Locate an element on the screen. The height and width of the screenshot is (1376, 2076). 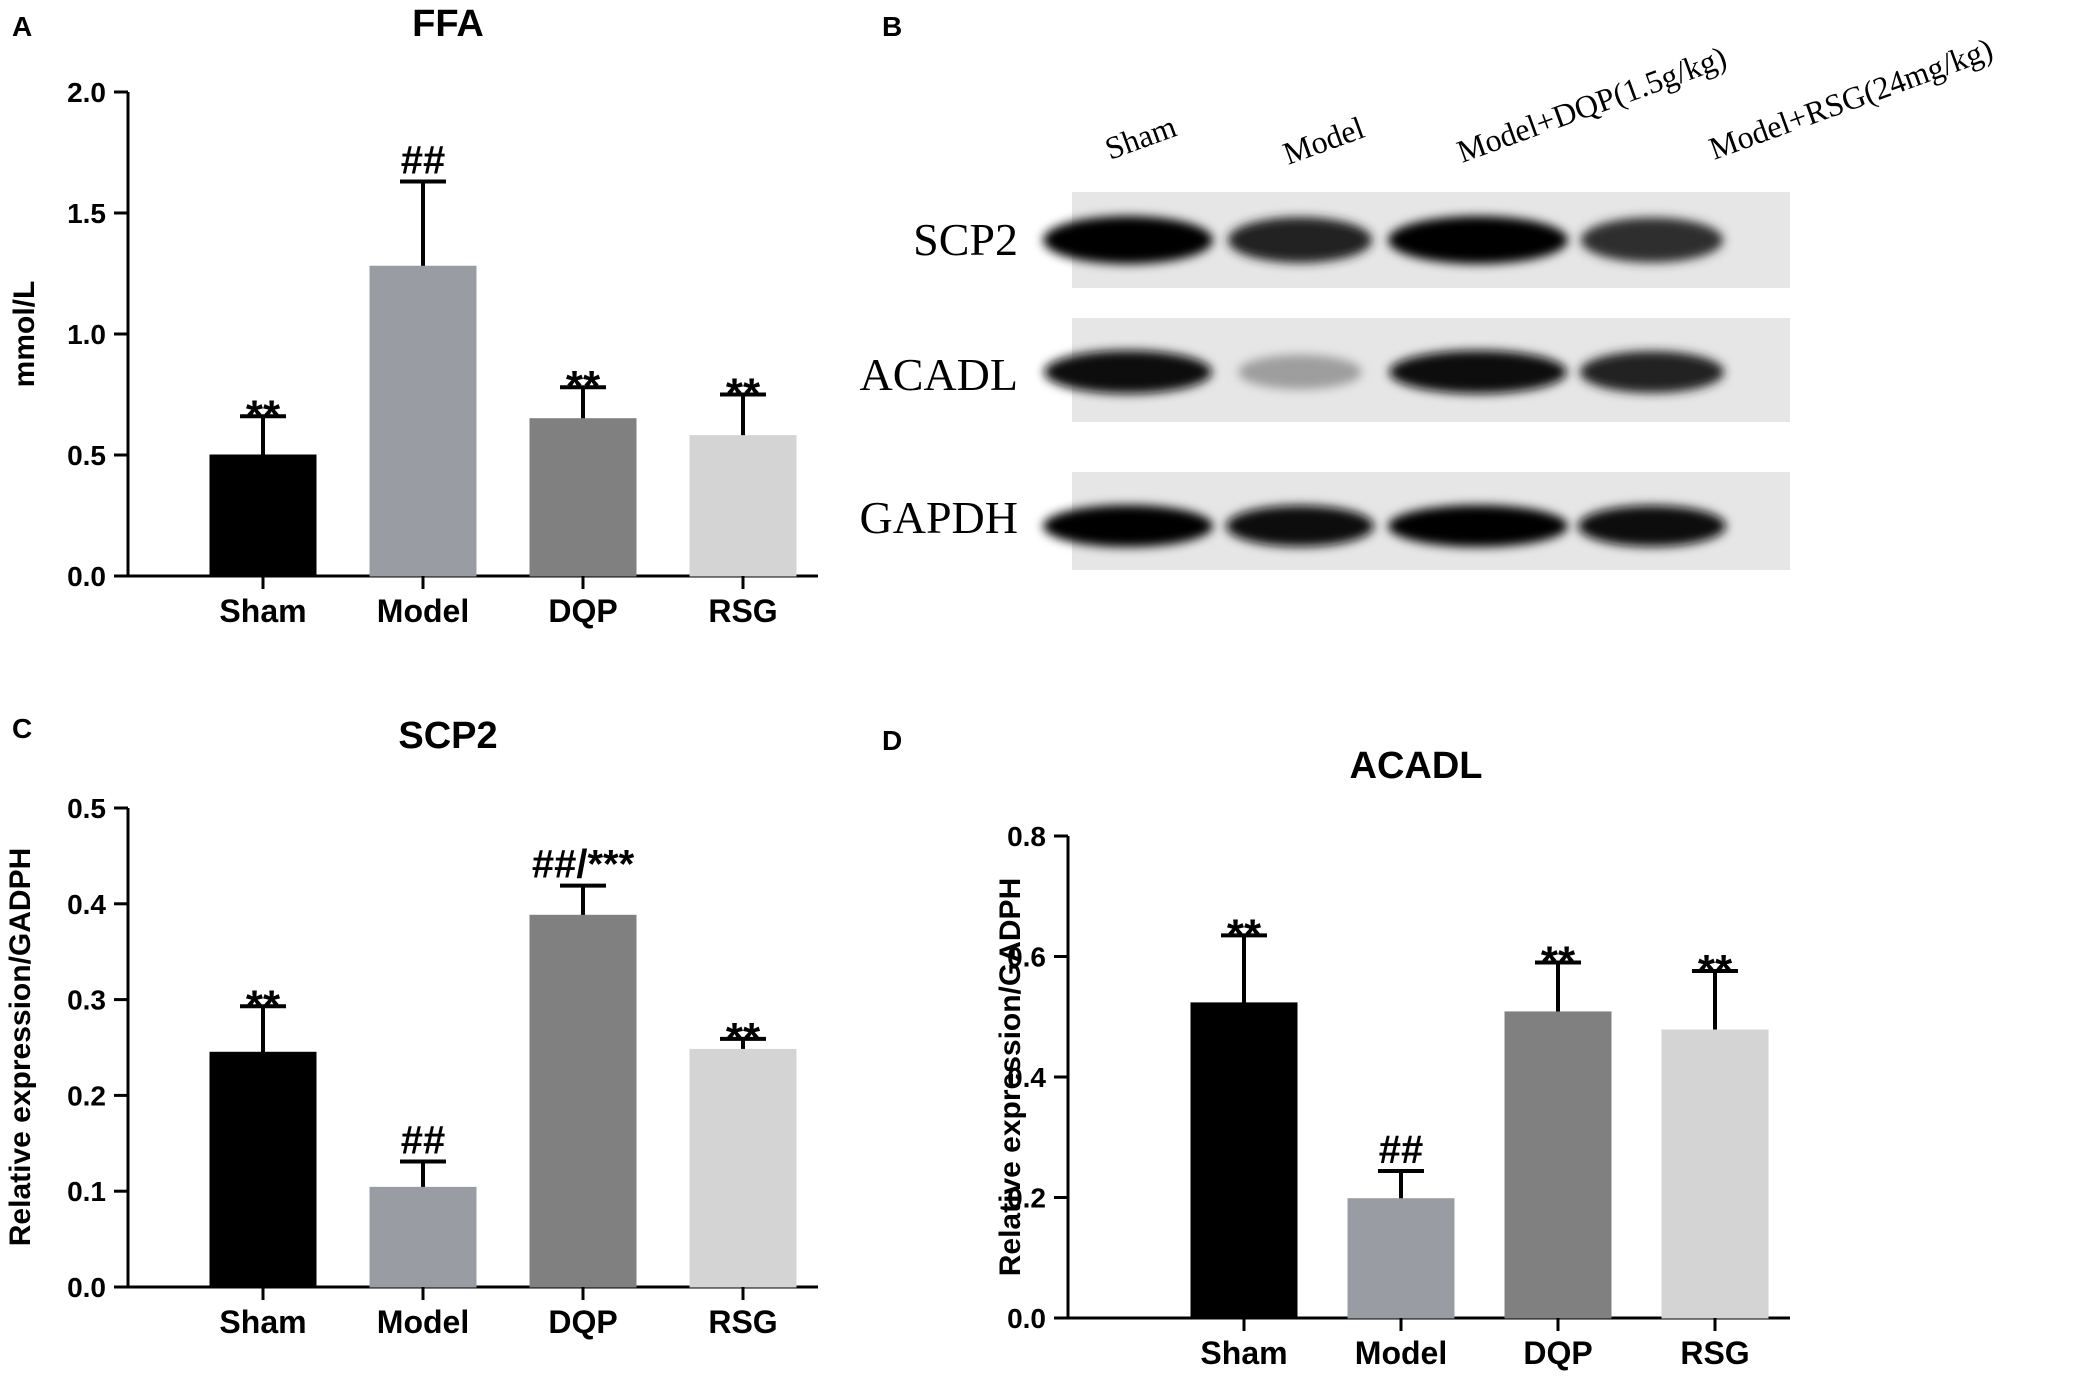
chart-title: ACADL is located at coordinates (1416, 766).